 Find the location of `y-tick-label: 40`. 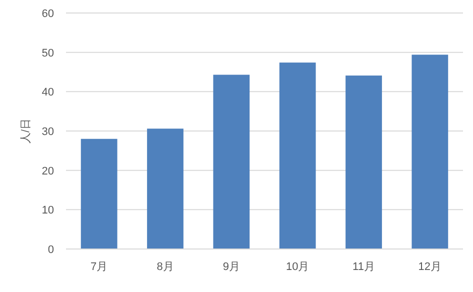

y-tick-label: 40 is located at coordinates (48, 92).